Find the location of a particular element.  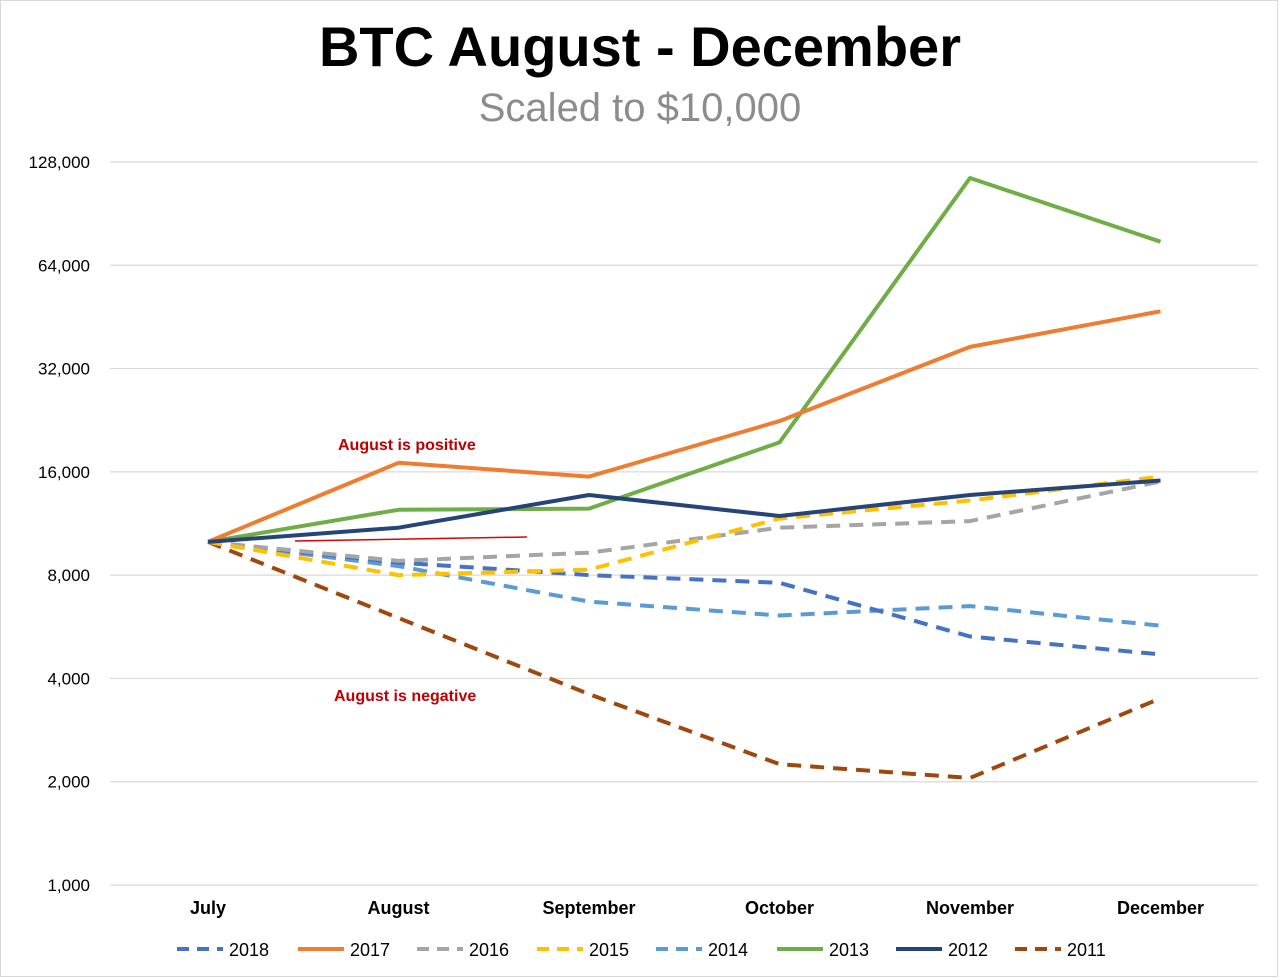

legend-label-2017: 2017 is located at coordinates (370, 950).